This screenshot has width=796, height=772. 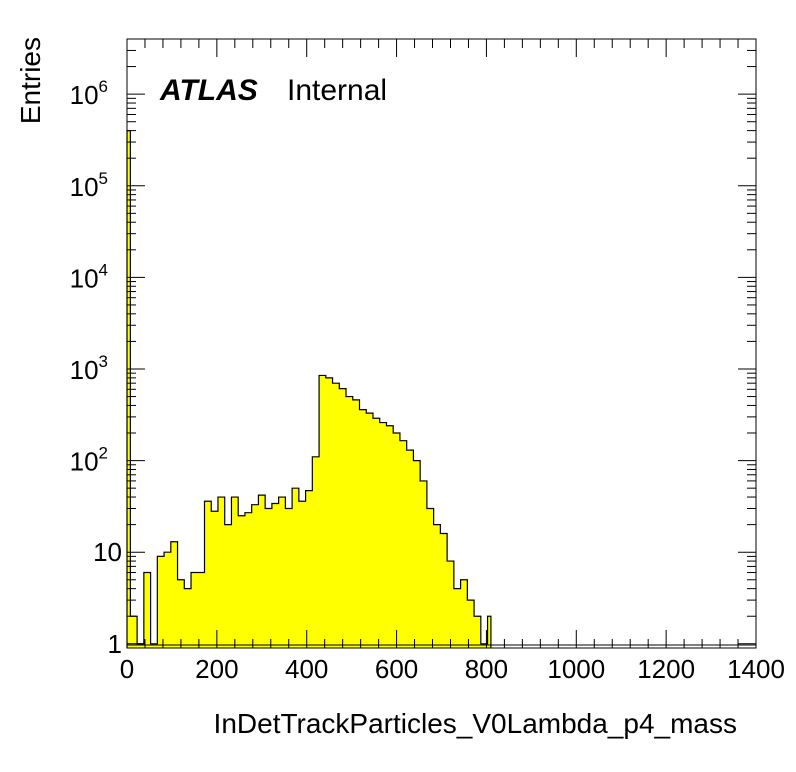 I want to click on y-tick-label: 10⁶, so click(x=89, y=93).